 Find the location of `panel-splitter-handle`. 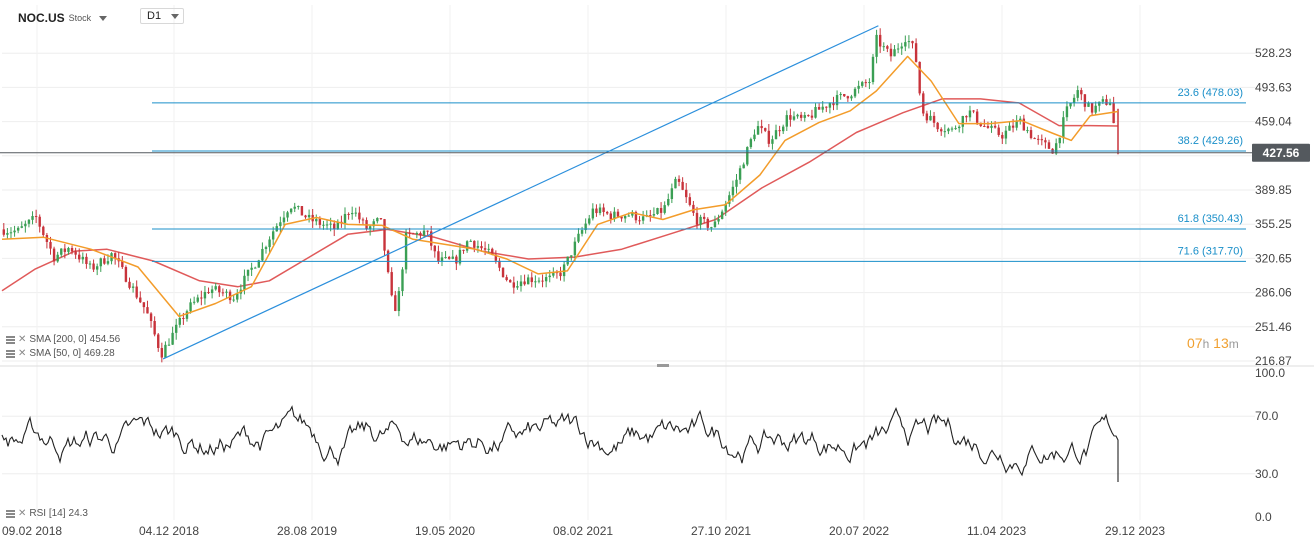

panel-splitter-handle is located at coordinates (663, 365).